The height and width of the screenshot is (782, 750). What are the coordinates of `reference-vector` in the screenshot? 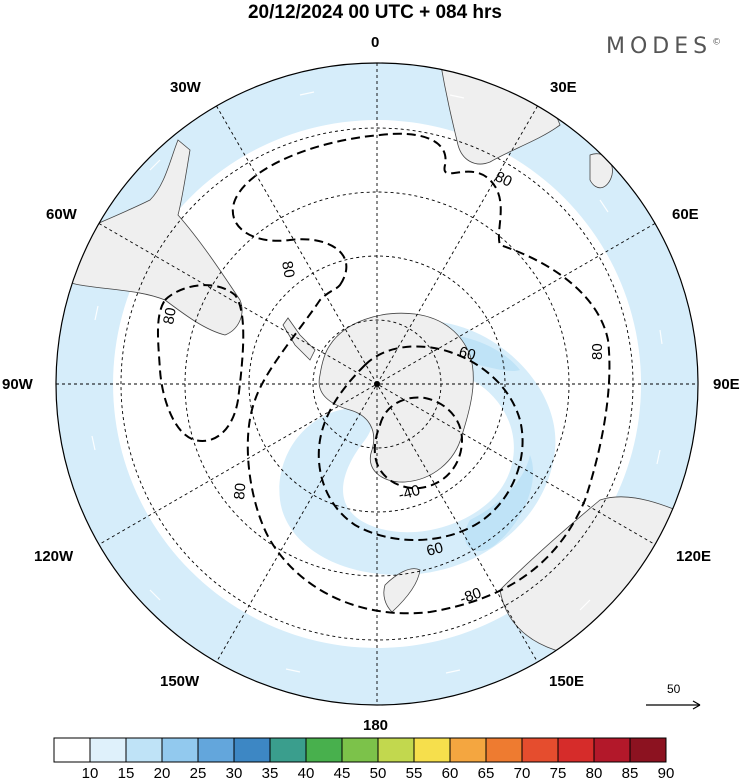 It's located at (673, 705).